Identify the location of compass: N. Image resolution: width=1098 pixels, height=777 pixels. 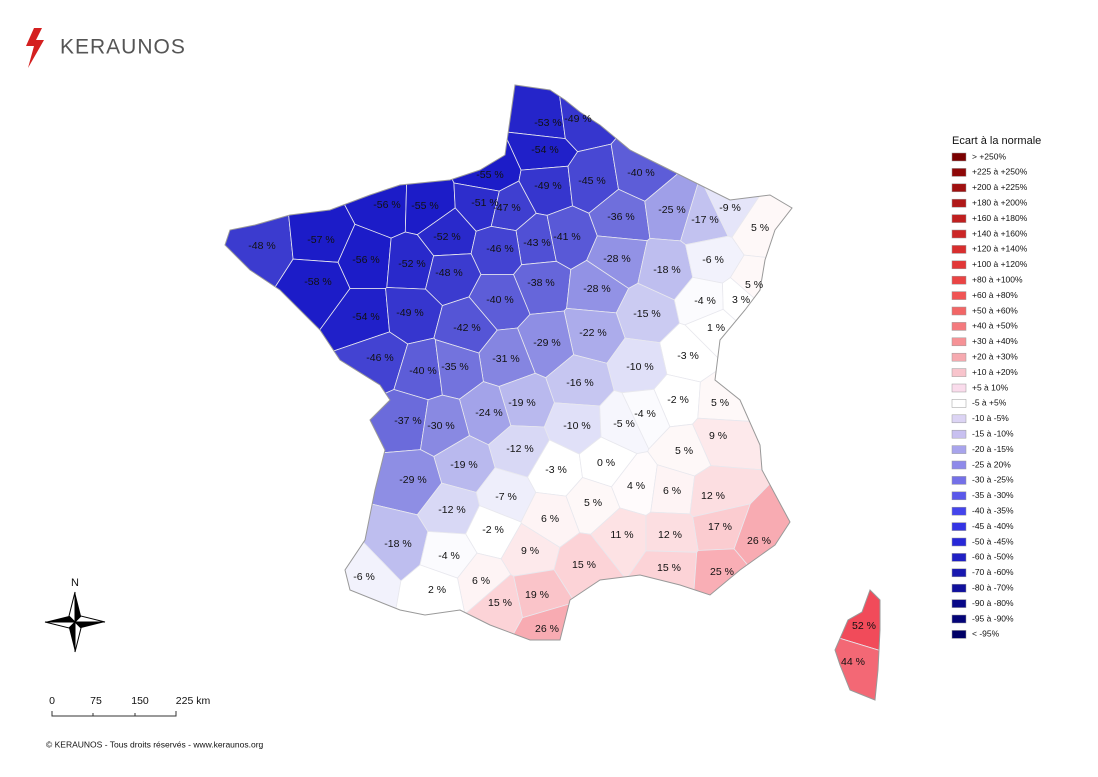
(75, 615).